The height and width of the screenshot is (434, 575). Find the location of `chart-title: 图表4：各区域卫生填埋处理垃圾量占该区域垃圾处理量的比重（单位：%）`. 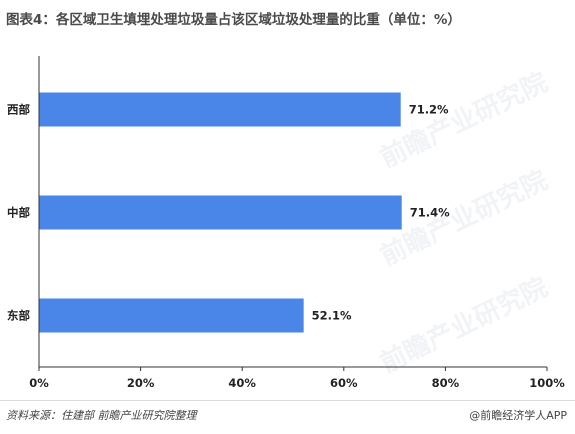

chart-title: 图表4：各区域卫生填埋处理垃圾量占该区域垃圾处理量的比重（单位：%） is located at coordinates (233, 20).